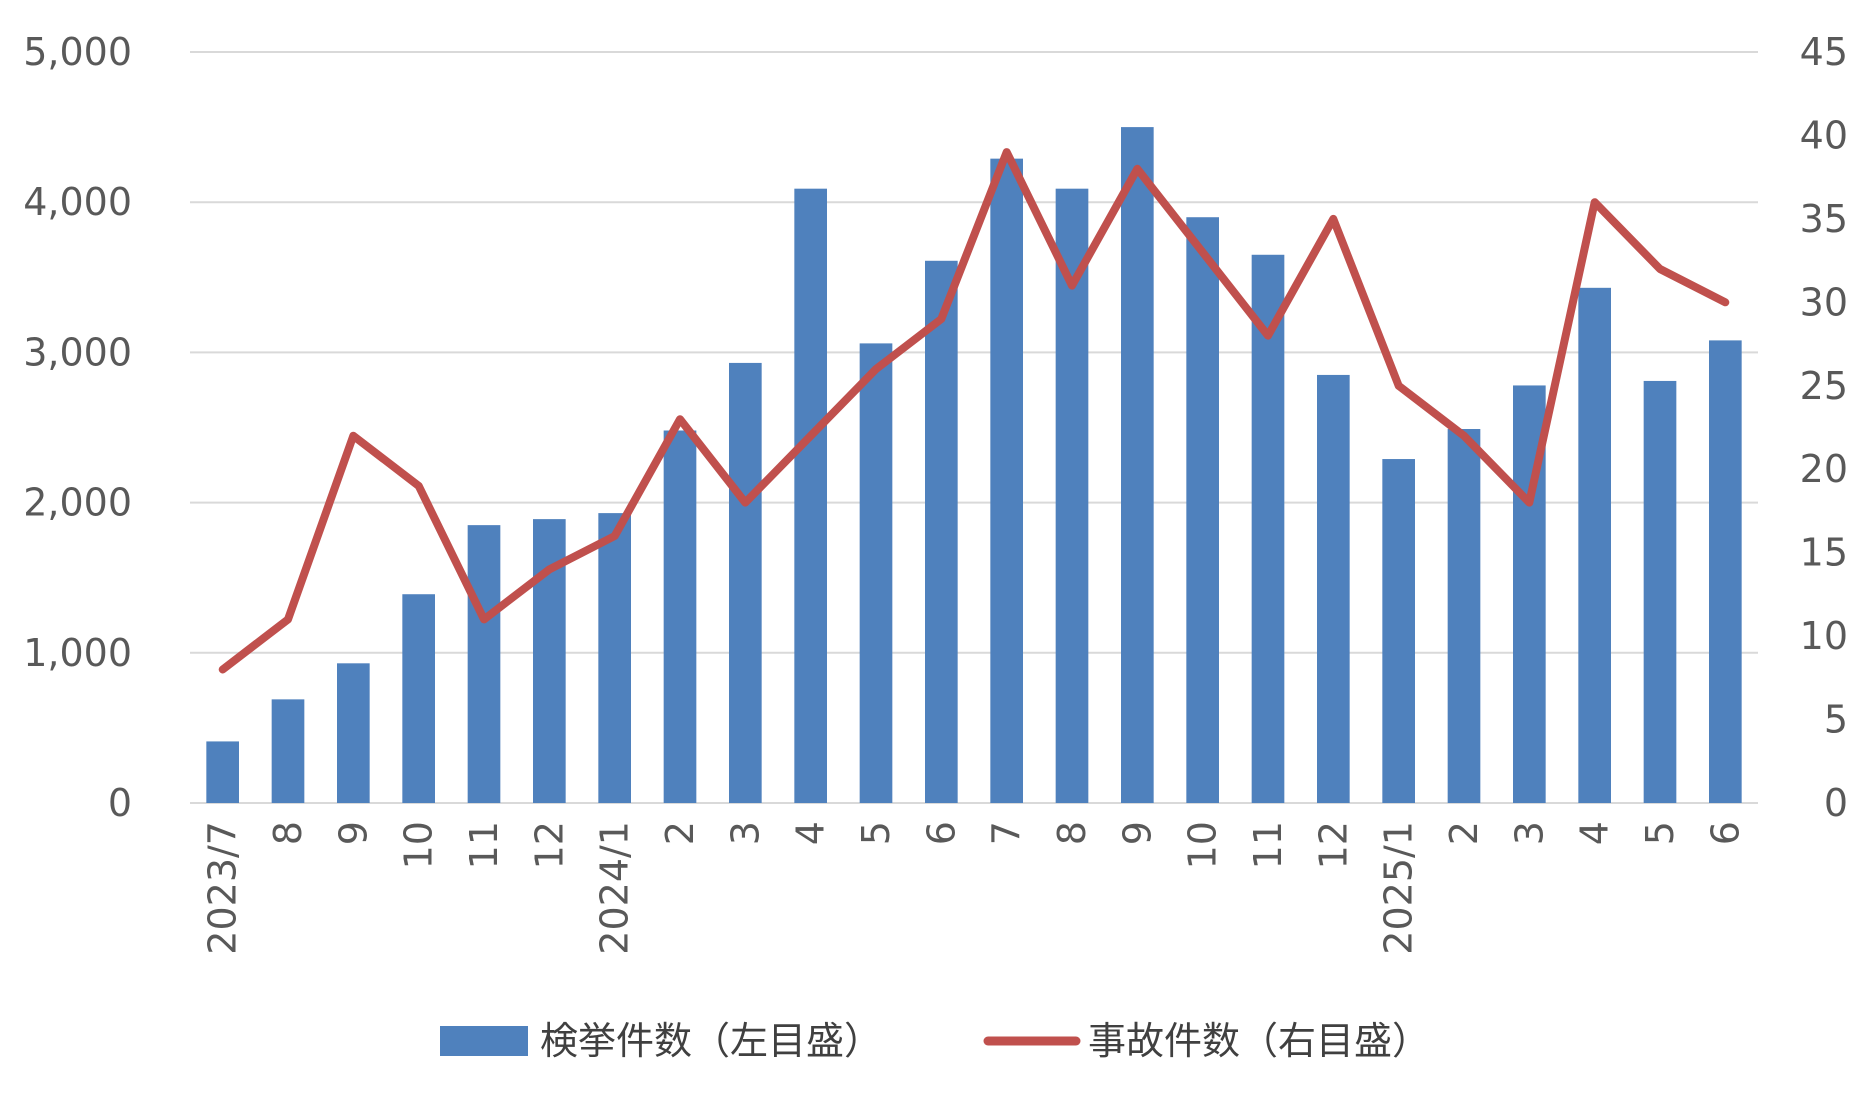  I want to click on x-tick-label: 2025/1, so click(1399, 888).